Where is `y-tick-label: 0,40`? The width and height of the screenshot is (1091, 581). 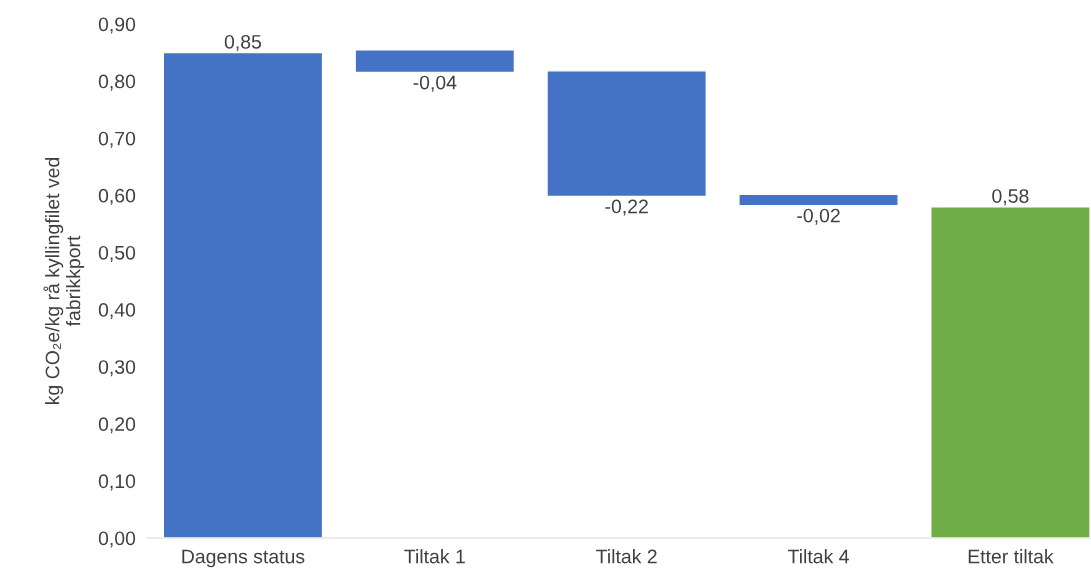 y-tick-label: 0,40 is located at coordinates (117, 311).